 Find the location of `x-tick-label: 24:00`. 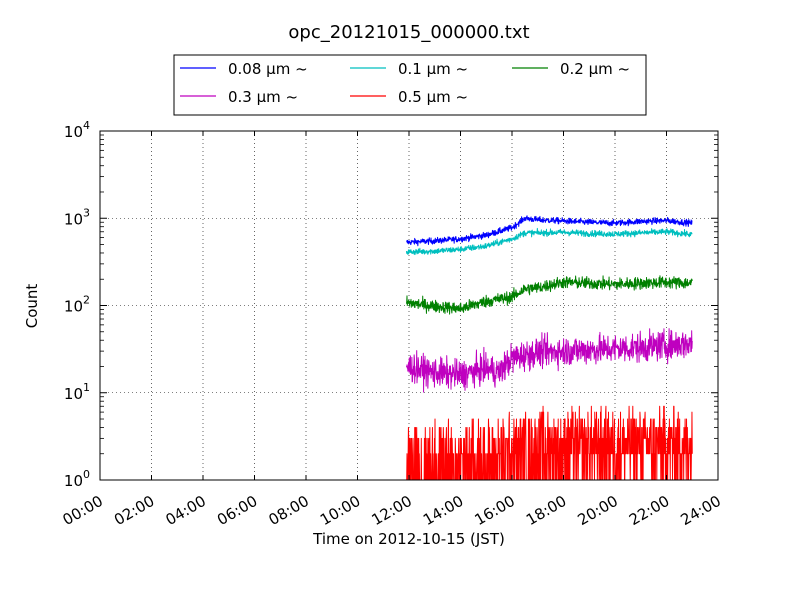

x-tick-label: 24:00 is located at coordinates (701, 510).